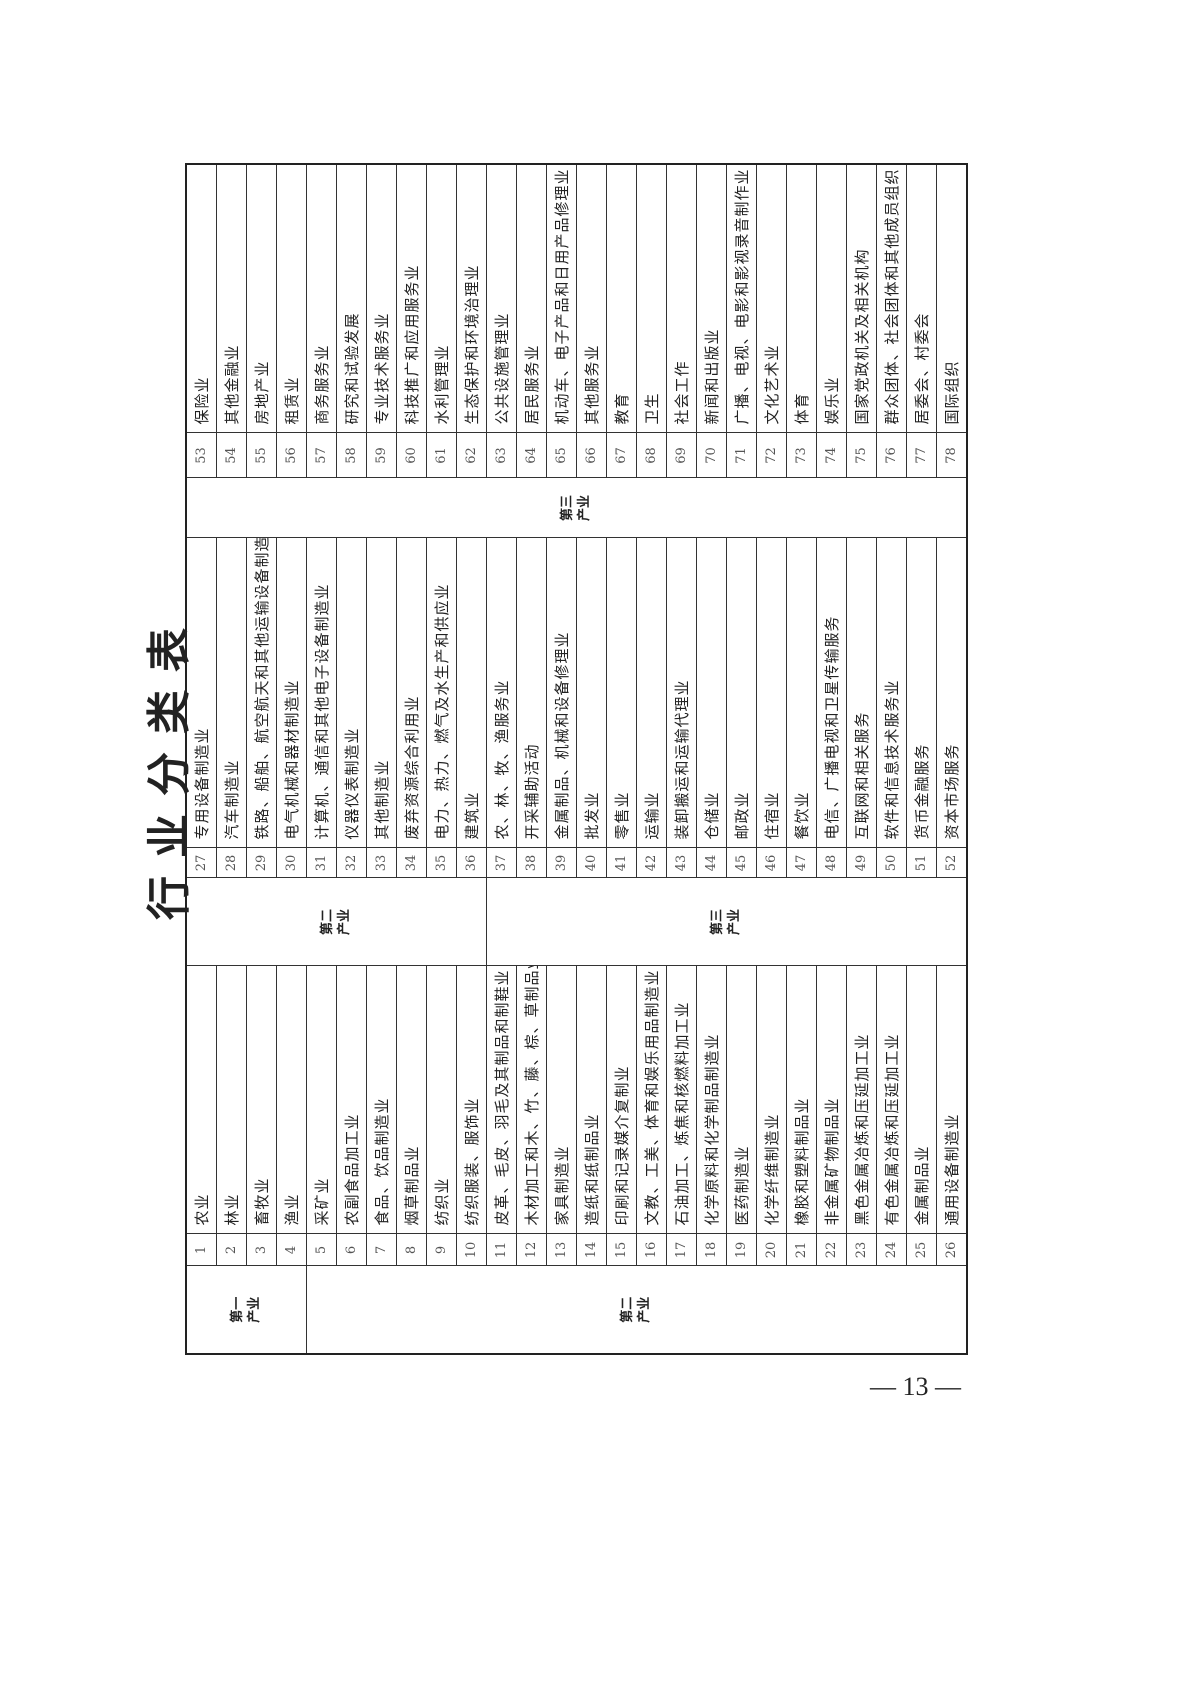 Image resolution: width=1190 pixels, height=1682 pixels. I want to click on item-name: 畜牧业, so click(261, 1100).